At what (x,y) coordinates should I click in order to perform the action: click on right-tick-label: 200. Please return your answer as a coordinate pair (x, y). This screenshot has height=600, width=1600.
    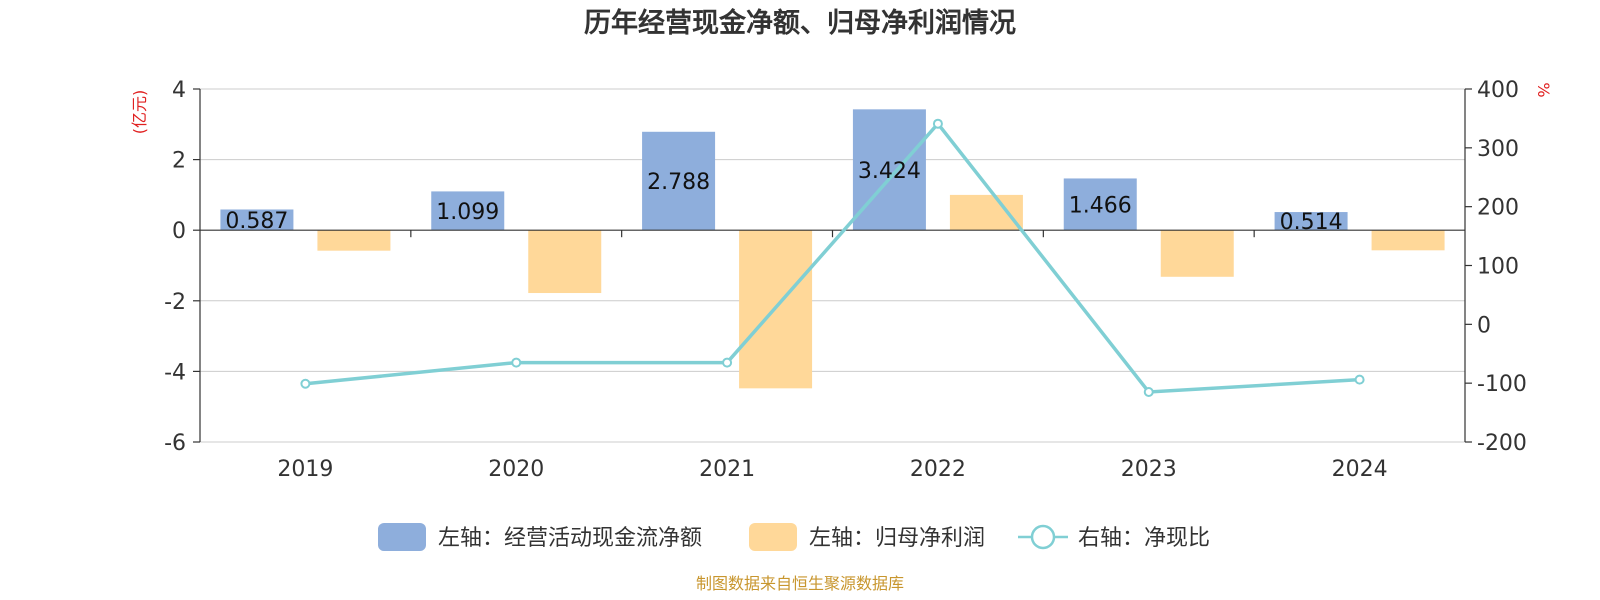
    Looking at the image, I should click on (1498, 208).